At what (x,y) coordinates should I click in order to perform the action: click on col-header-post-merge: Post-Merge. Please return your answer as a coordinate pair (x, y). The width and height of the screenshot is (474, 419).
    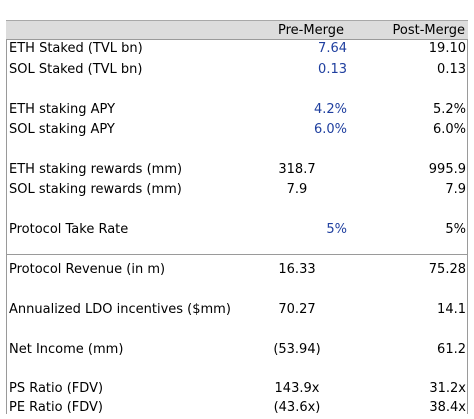
    Looking at the image, I should click on (428, 30).